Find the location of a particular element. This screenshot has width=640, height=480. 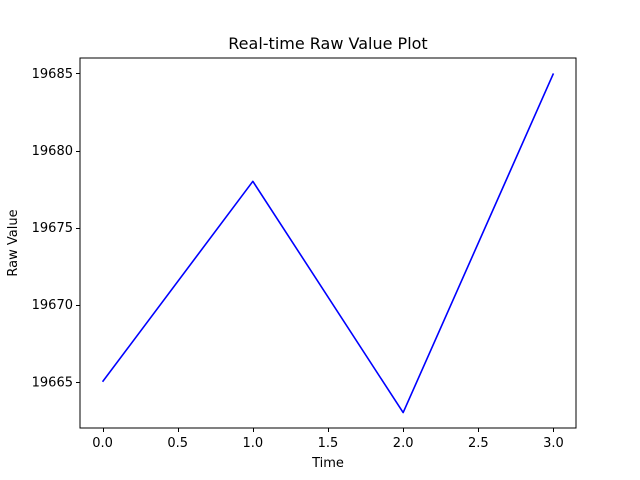

x-tick-label: 3.0 is located at coordinates (553, 443).